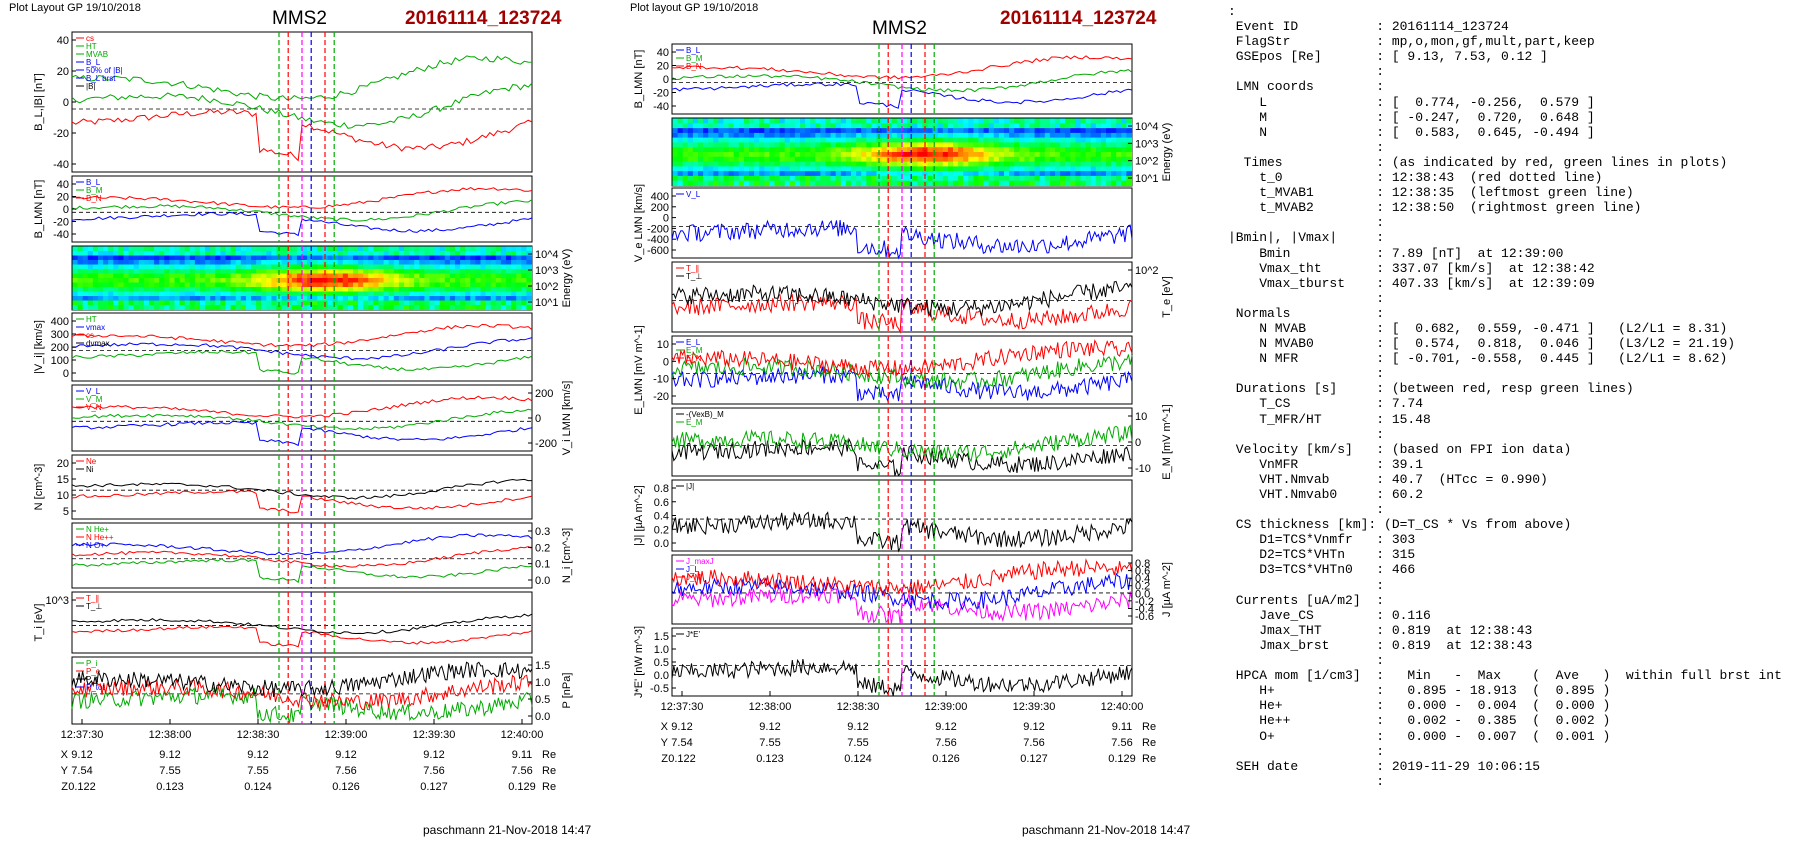 Image resolution: width=1804 pixels, height=841 pixels. Describe the element at coordinates (664, 759) in the screenshot. I see `position-row-label: Z` at that location.